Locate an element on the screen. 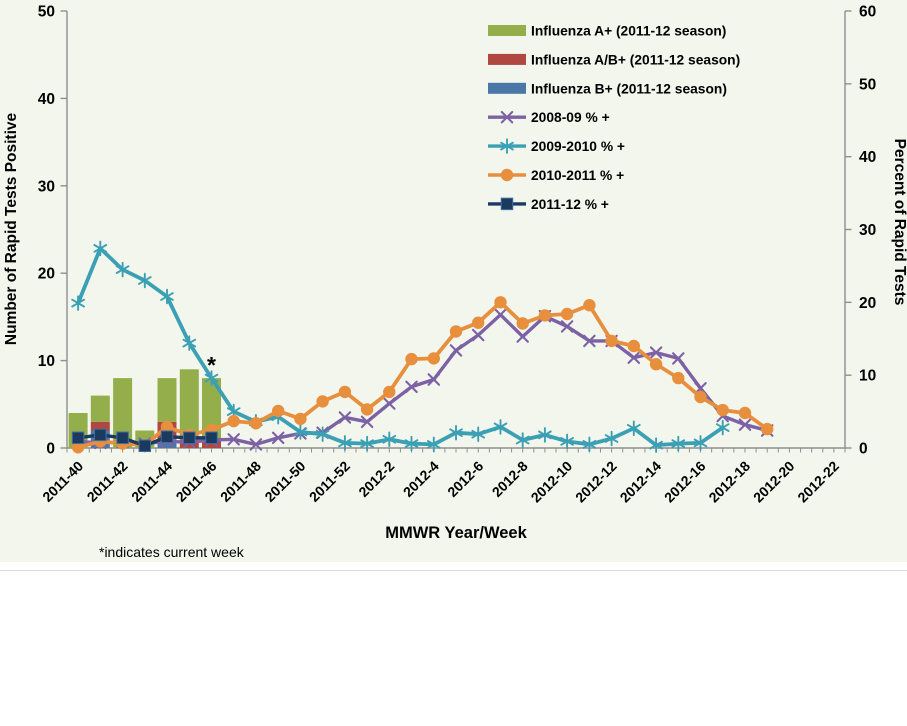 The width and height of the screenshot is (907, 726). legend-item: 2009-2010 % + is located at coordinates (556, 146).